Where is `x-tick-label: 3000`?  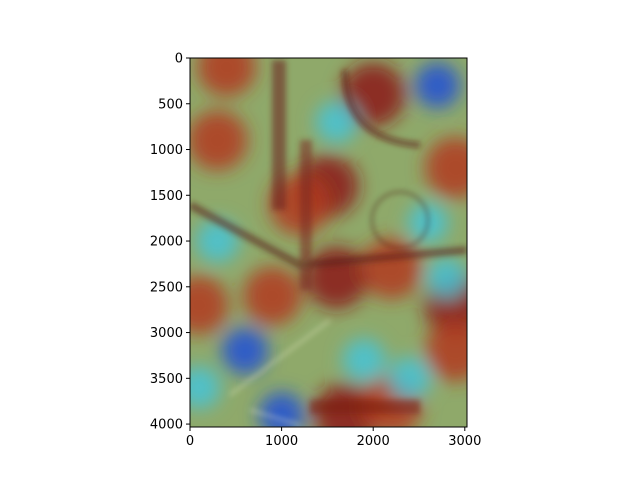 x-tick-label: 3000 is located at coordinates (464, 441).